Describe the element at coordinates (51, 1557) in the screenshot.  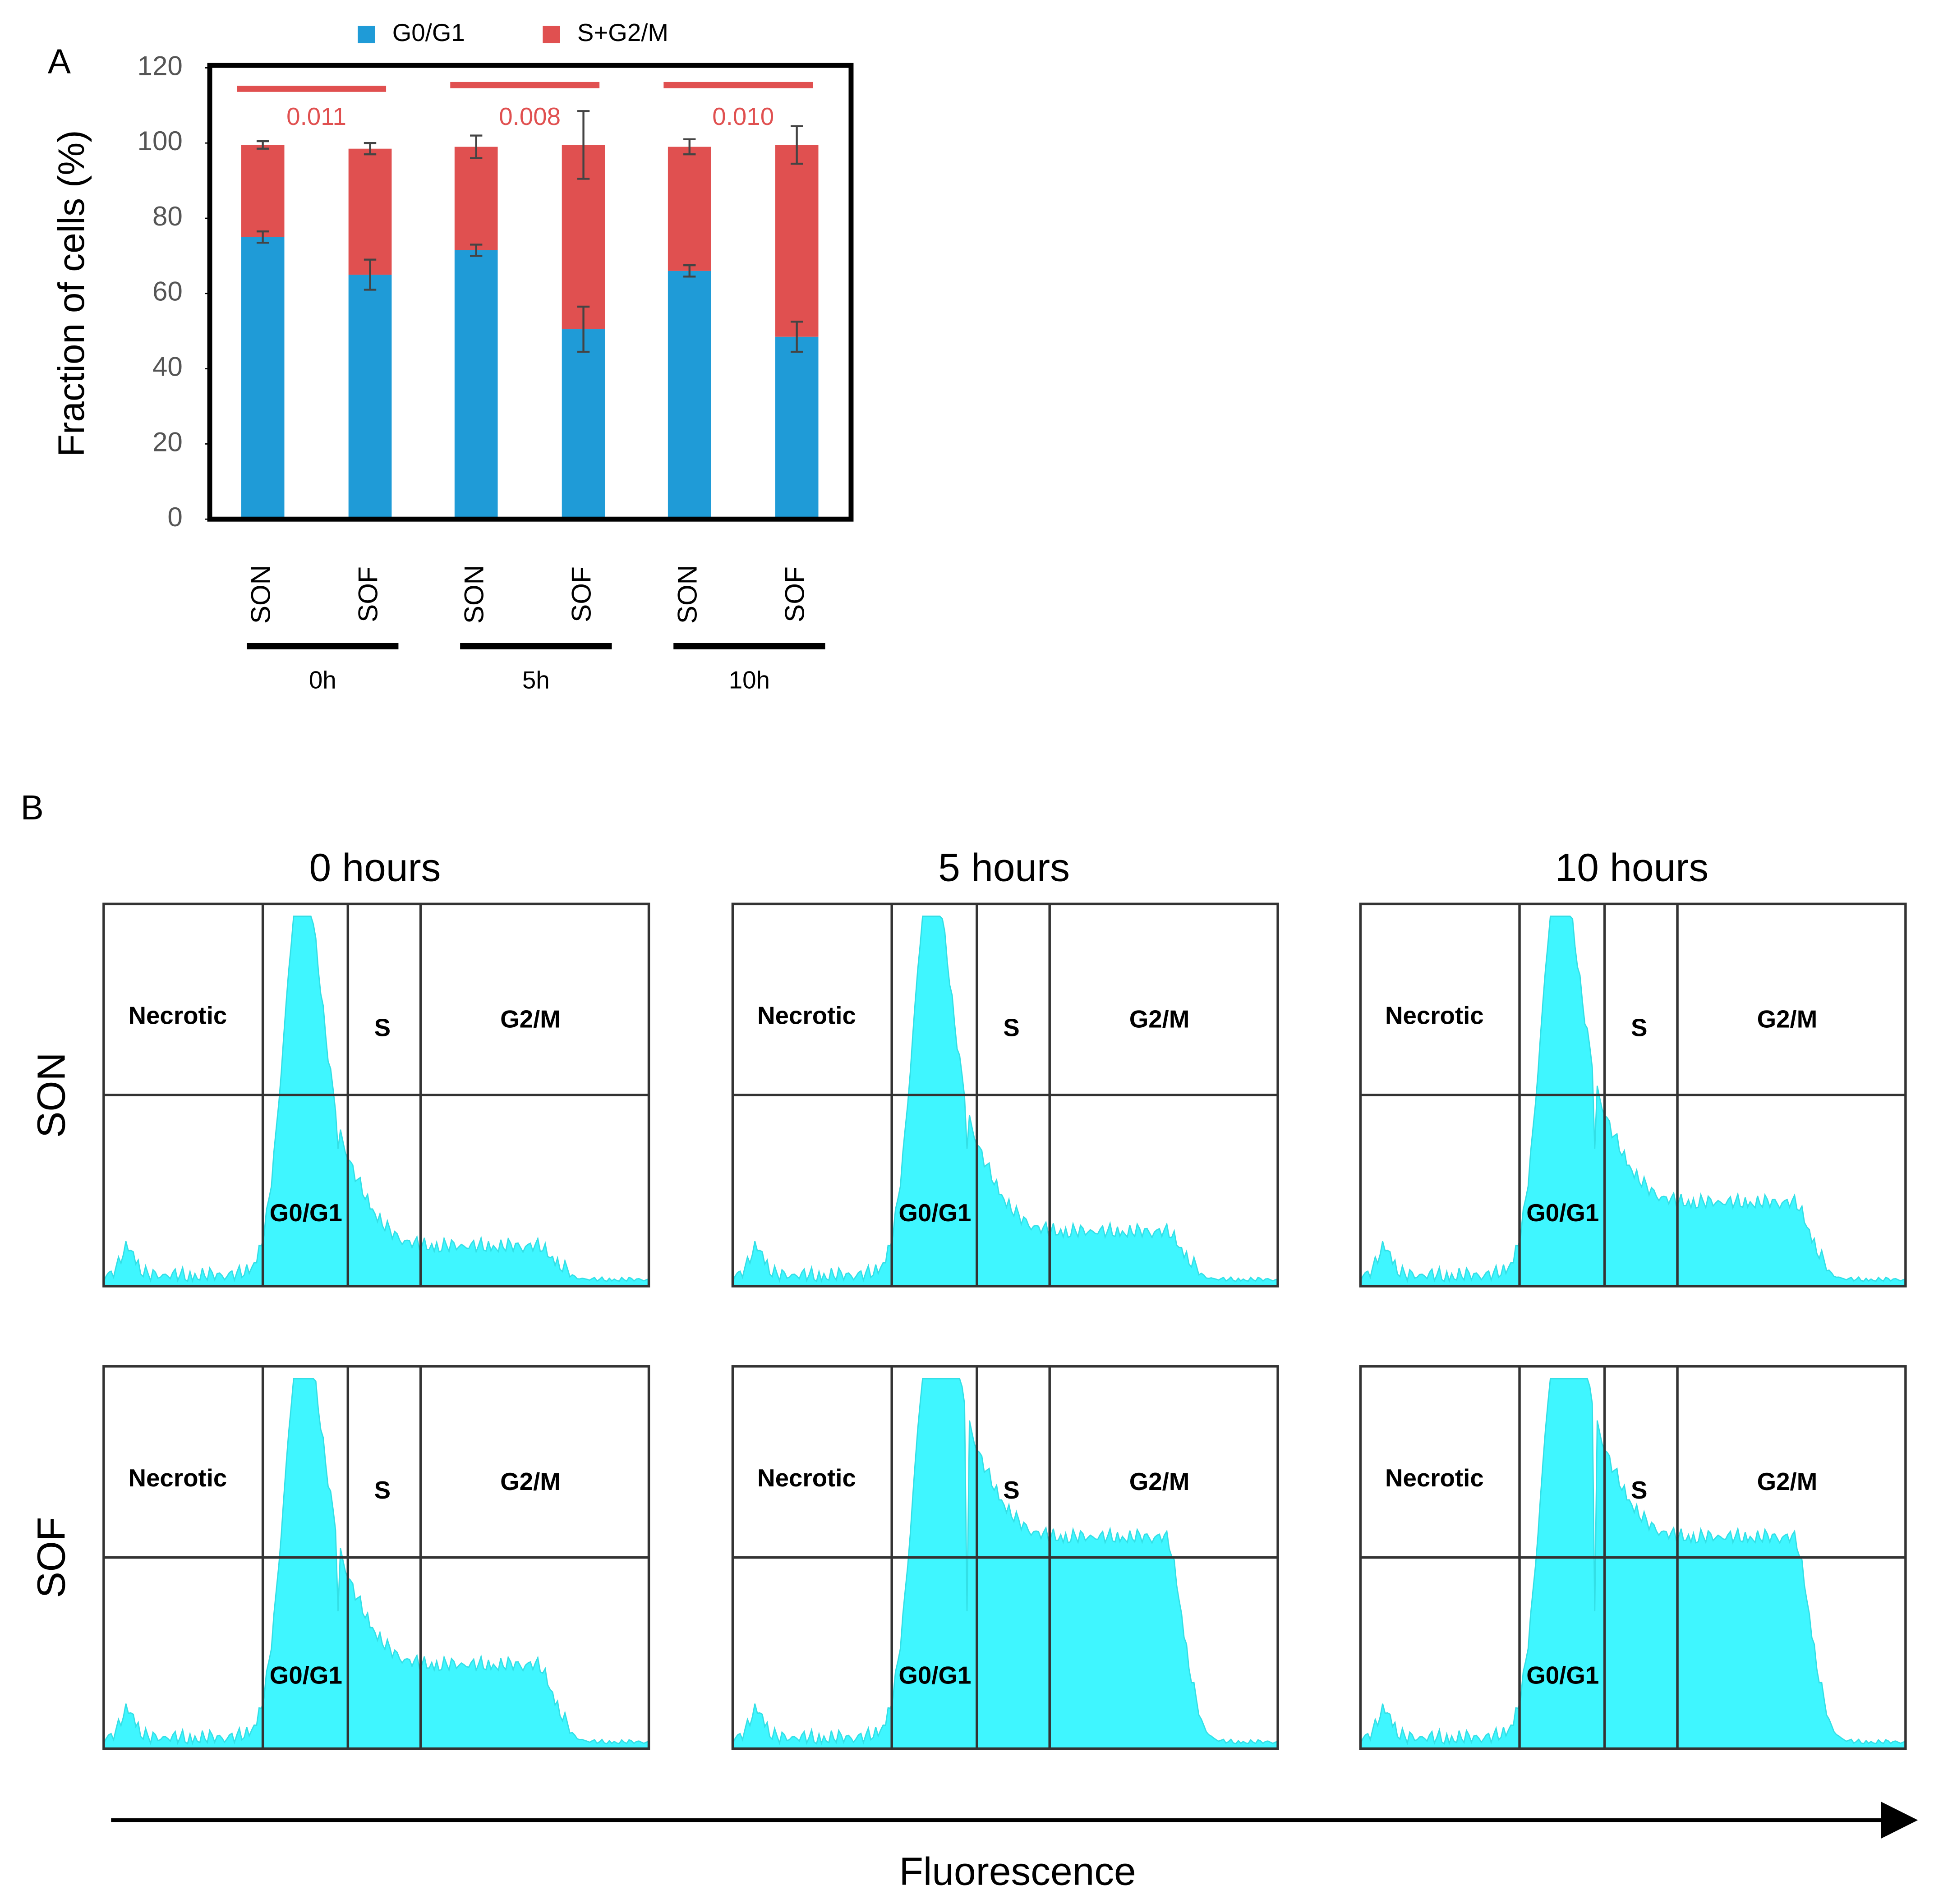
I see `row-label: SOF` at that location.